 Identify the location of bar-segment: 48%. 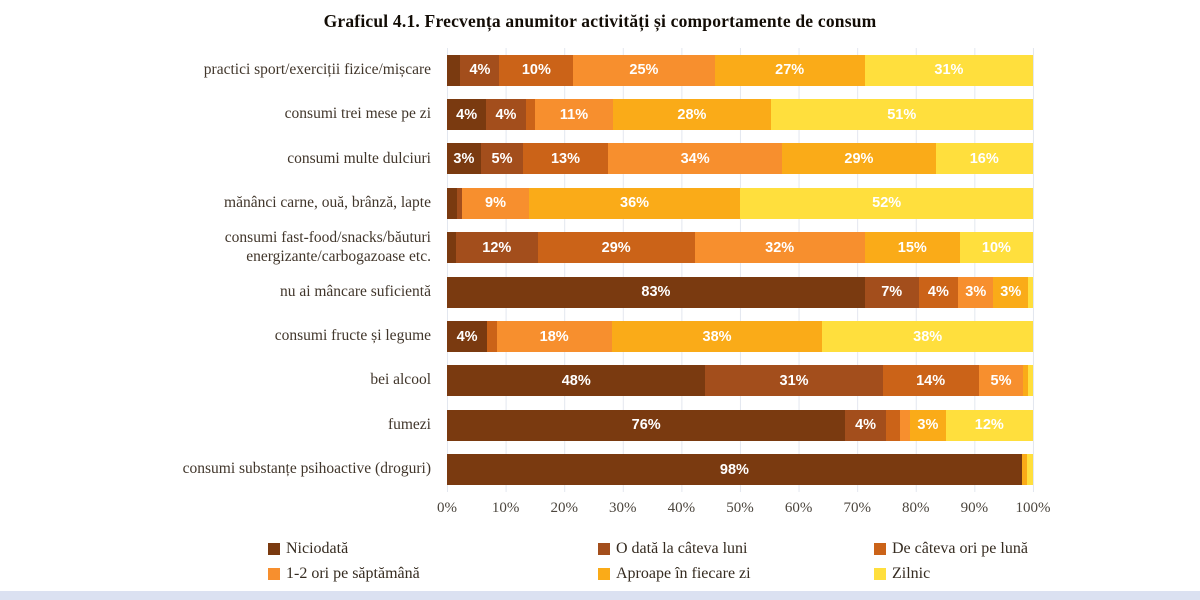
(576, 381).